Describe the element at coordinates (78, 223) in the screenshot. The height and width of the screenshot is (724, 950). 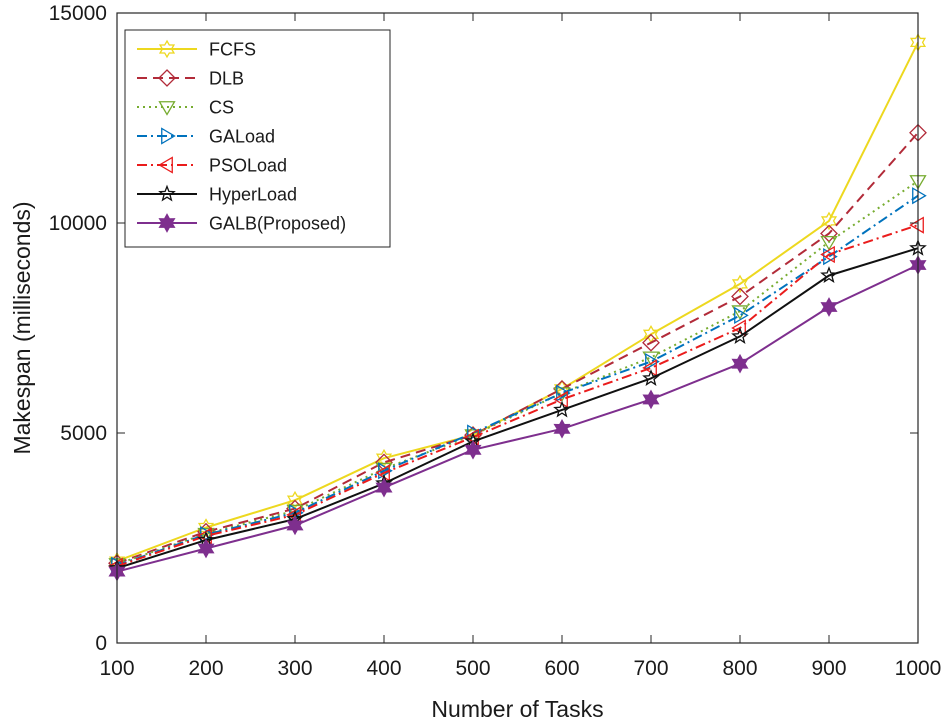
I see `y-tick-label: 10000` at that location.